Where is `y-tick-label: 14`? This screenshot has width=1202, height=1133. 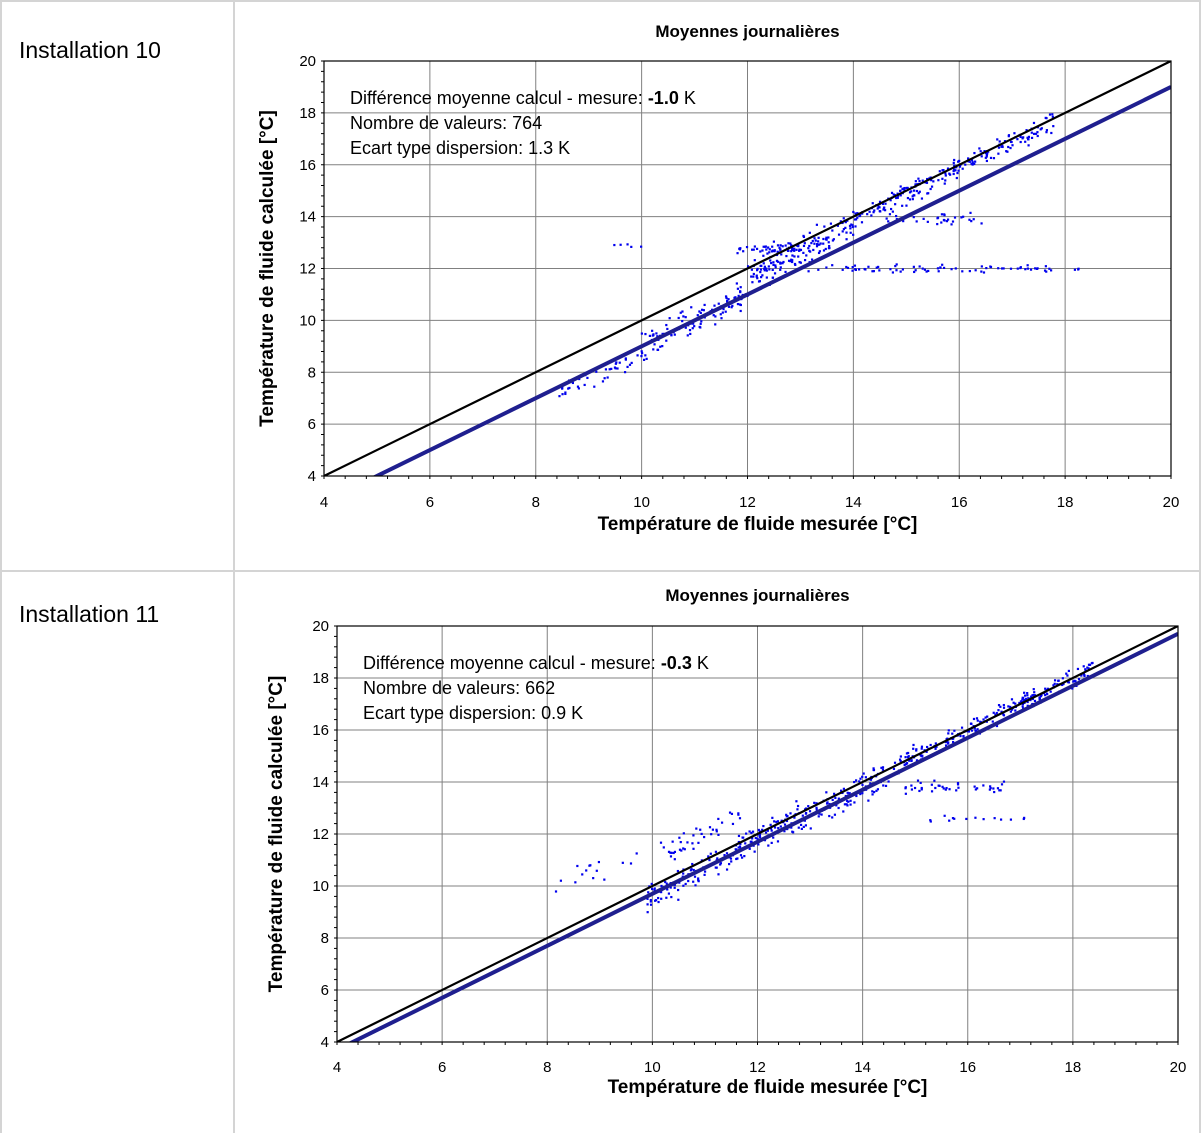
y-tick-label: 14 is located at coordinates (320, 782).